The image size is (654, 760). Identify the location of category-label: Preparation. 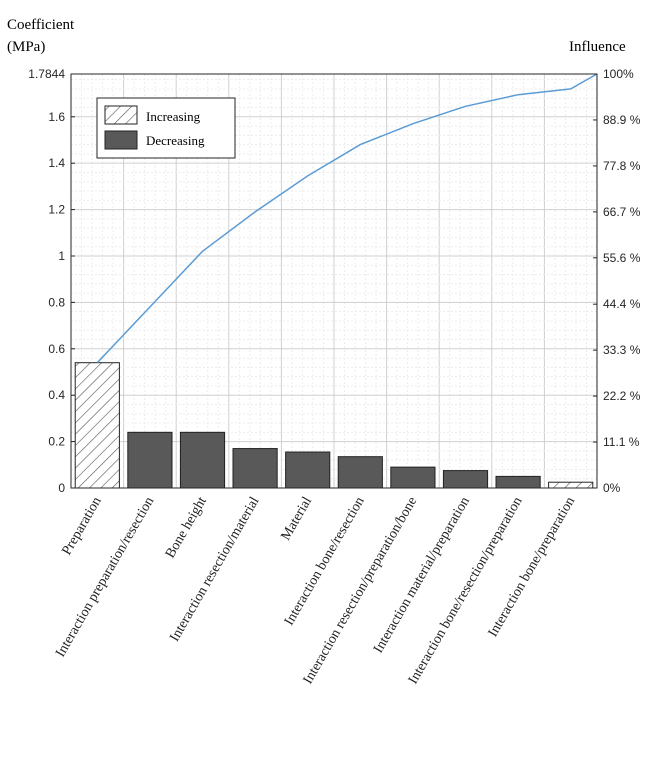
(82, 526).